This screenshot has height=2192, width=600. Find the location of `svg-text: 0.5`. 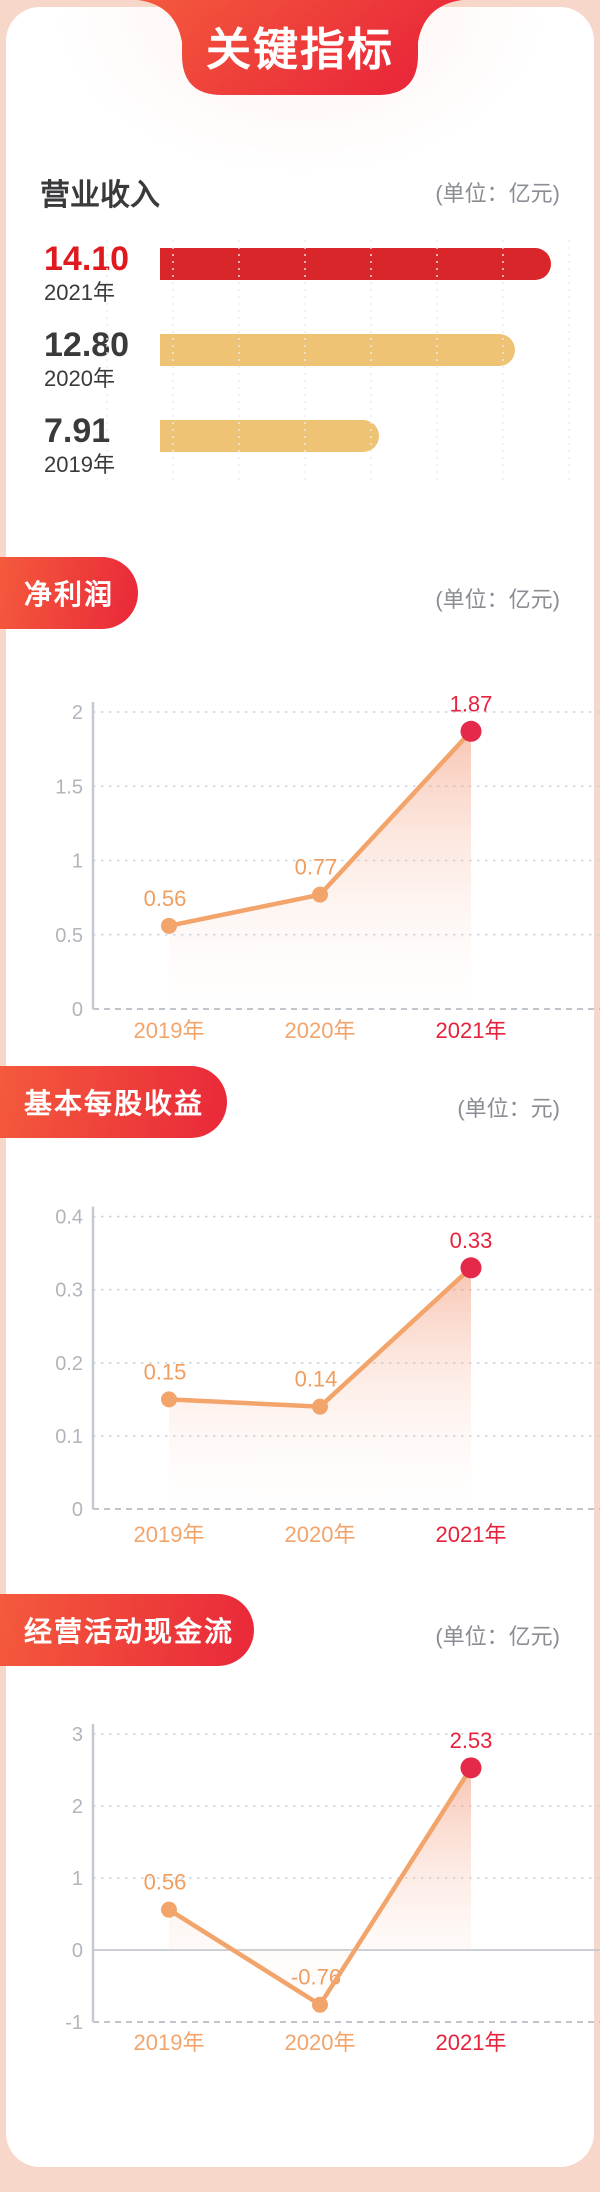

svg-text: 0.5 is located at coordinates (69, 936).